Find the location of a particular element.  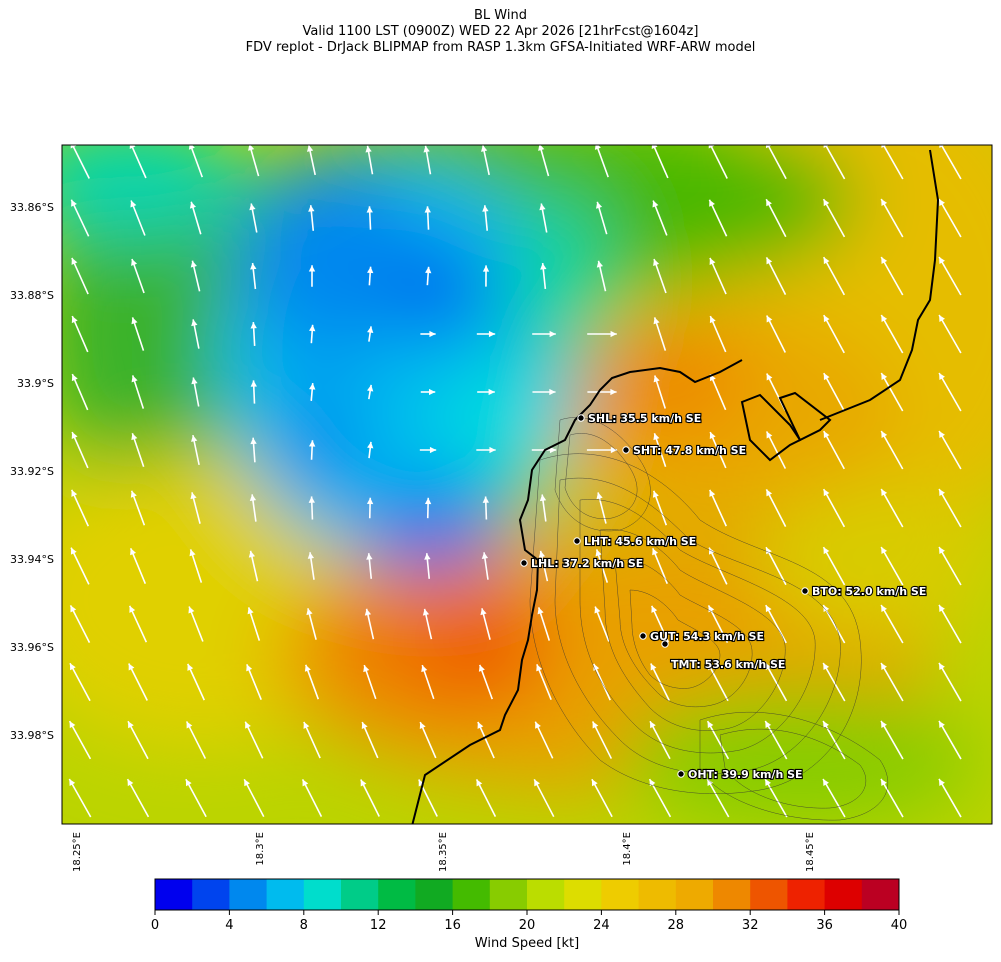

colorbar-tick-label: 4 is located at coordinates (229, 925).